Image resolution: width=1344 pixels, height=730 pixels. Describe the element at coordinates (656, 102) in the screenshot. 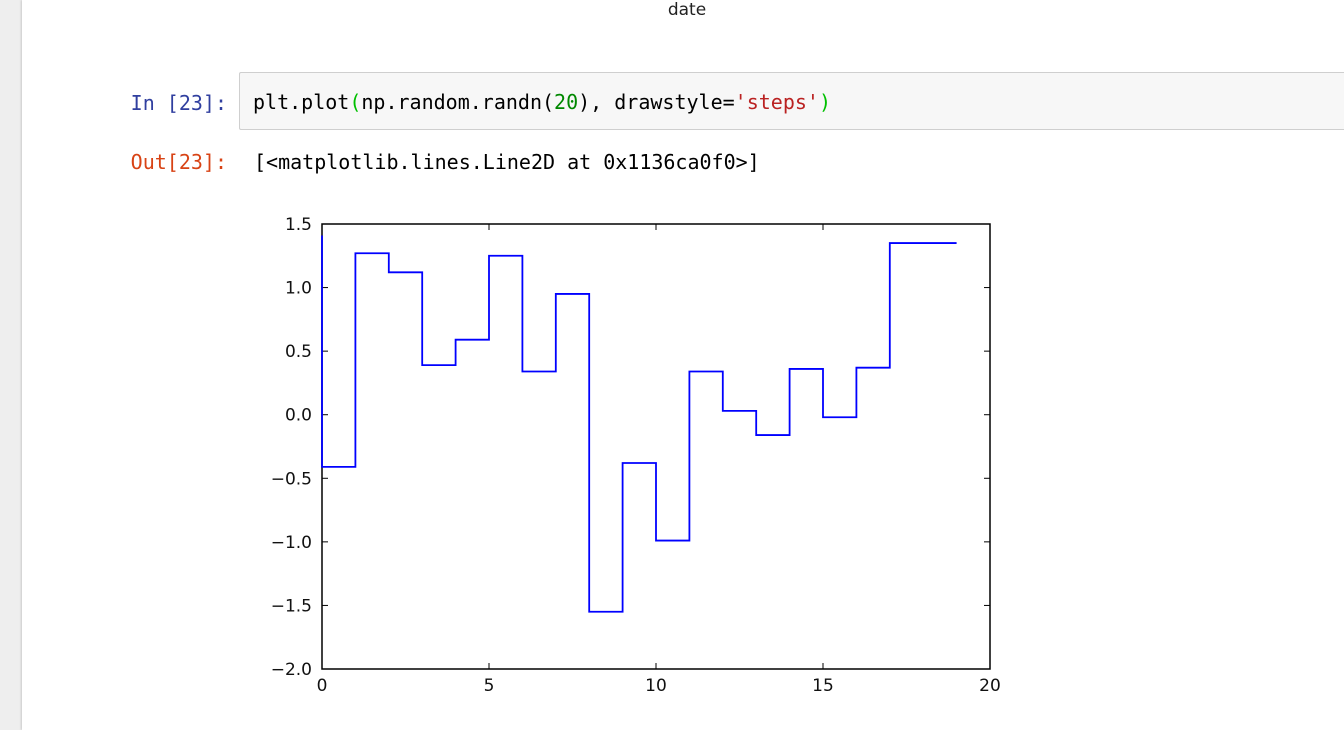

I see `code-token-kwarg: ), drawstyle=` at that location.